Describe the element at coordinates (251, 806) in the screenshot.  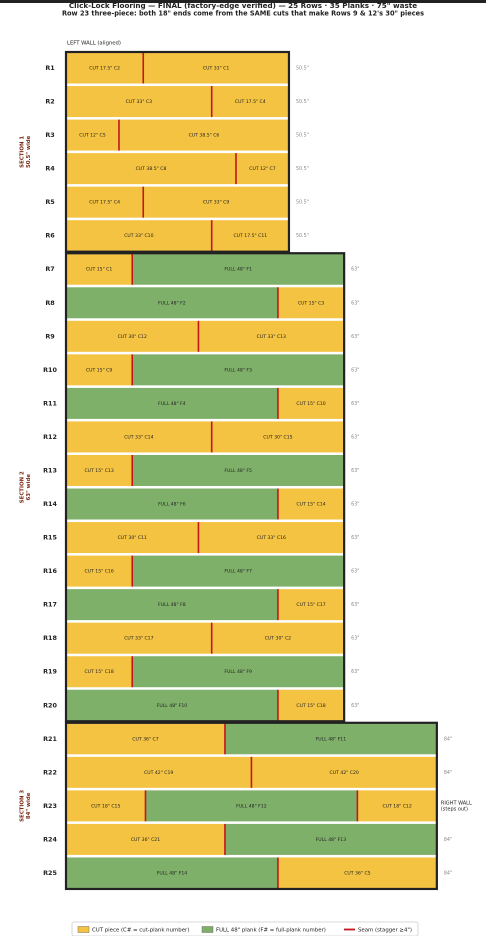
I see `piece-label: FULL 48" F12` at that location.